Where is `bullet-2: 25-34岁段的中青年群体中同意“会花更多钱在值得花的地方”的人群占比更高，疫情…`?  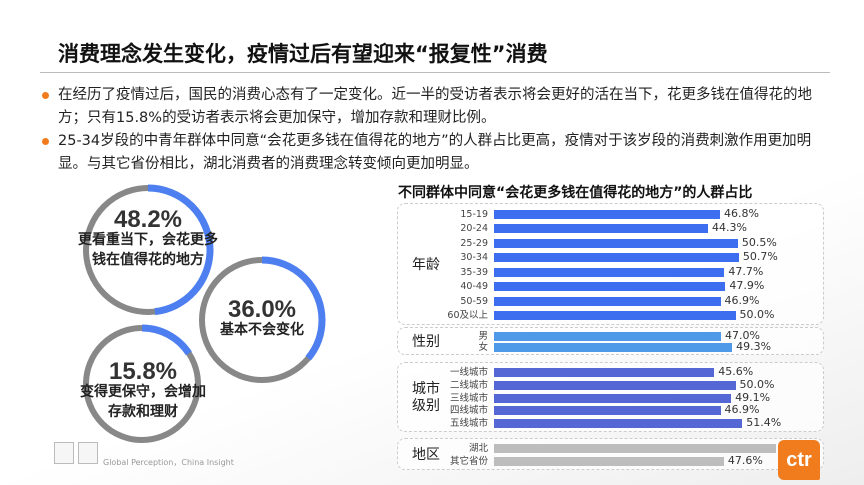
bullet-2: 25-34岁段的中青年群体中同意“会花更多钱在值得花的地方”的人群占比更高，疫情… is located at coordinates (430, 153).